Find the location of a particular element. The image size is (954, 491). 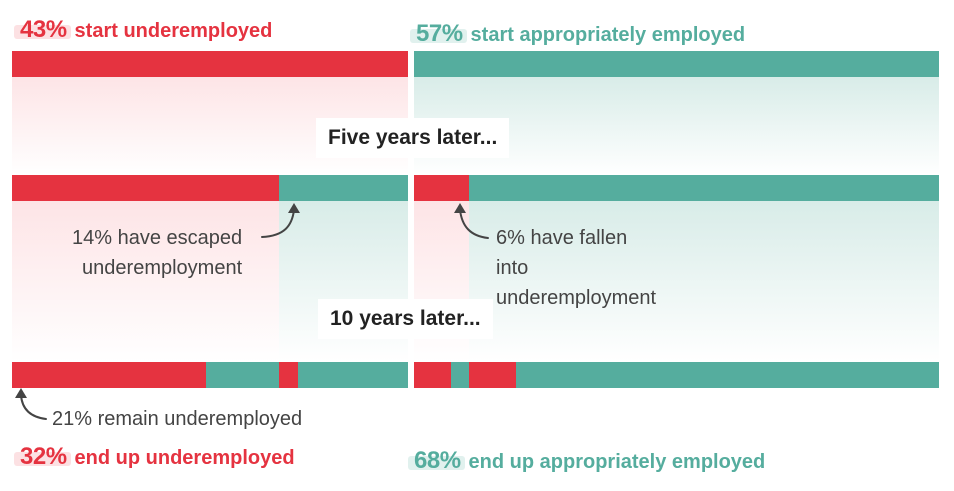

annotation-remain: 21% remain underemployed is located at coordinates (177, 419).